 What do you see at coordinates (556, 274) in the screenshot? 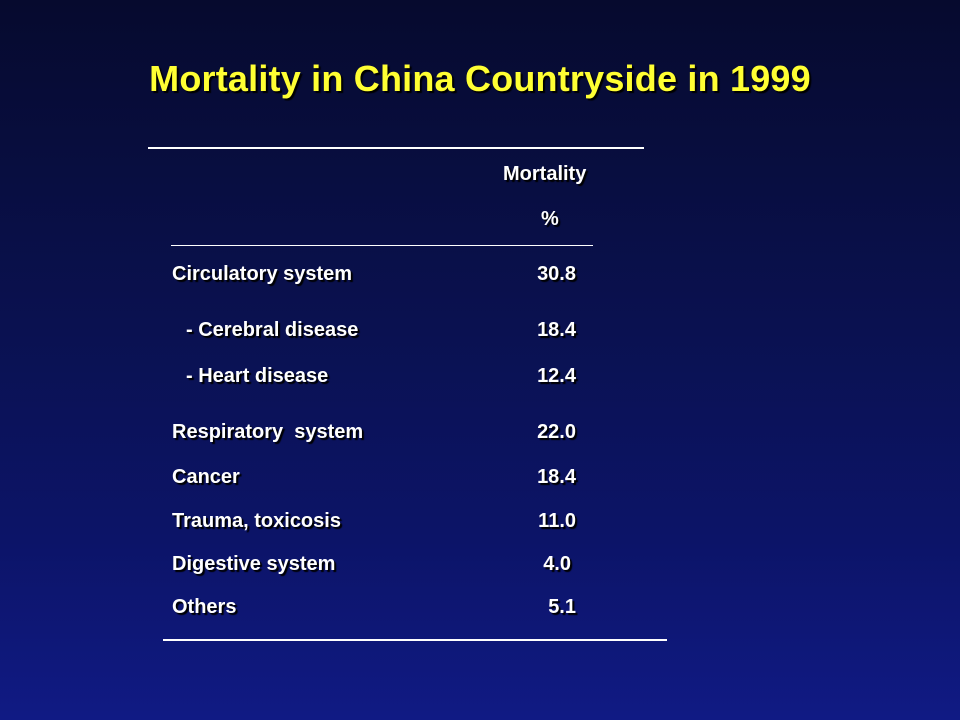
I see `row-value-circulatory-system: 30.8` at bounding box center [556, 274].